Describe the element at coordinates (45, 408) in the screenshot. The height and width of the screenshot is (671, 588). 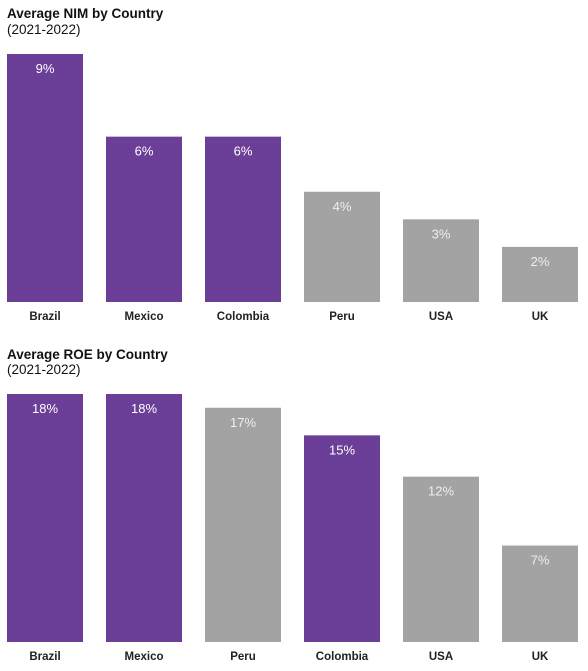
I see `data-label-brazil: 18%` at that location.